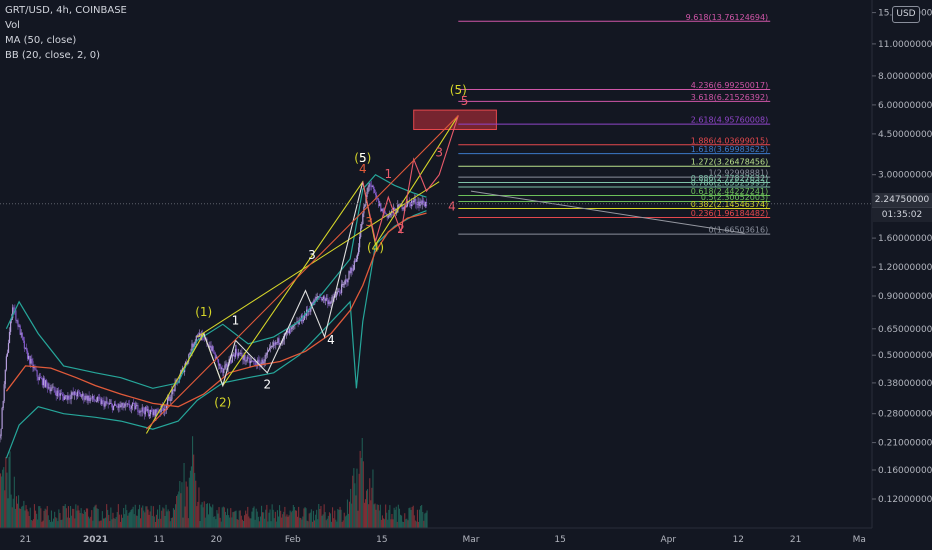 The height and width of the screenshot is (550, 932). Describe the element at coordinates (859, 540) in the screenshot. I see `time-tick-label: Ma` at that location.